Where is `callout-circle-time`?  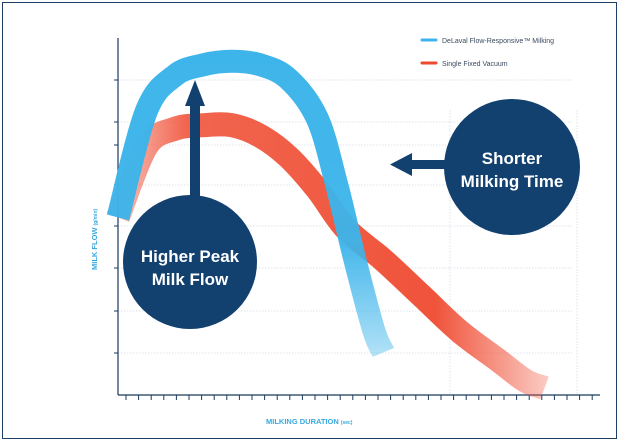 callout-circle-time is located at coordinates (512, 167).